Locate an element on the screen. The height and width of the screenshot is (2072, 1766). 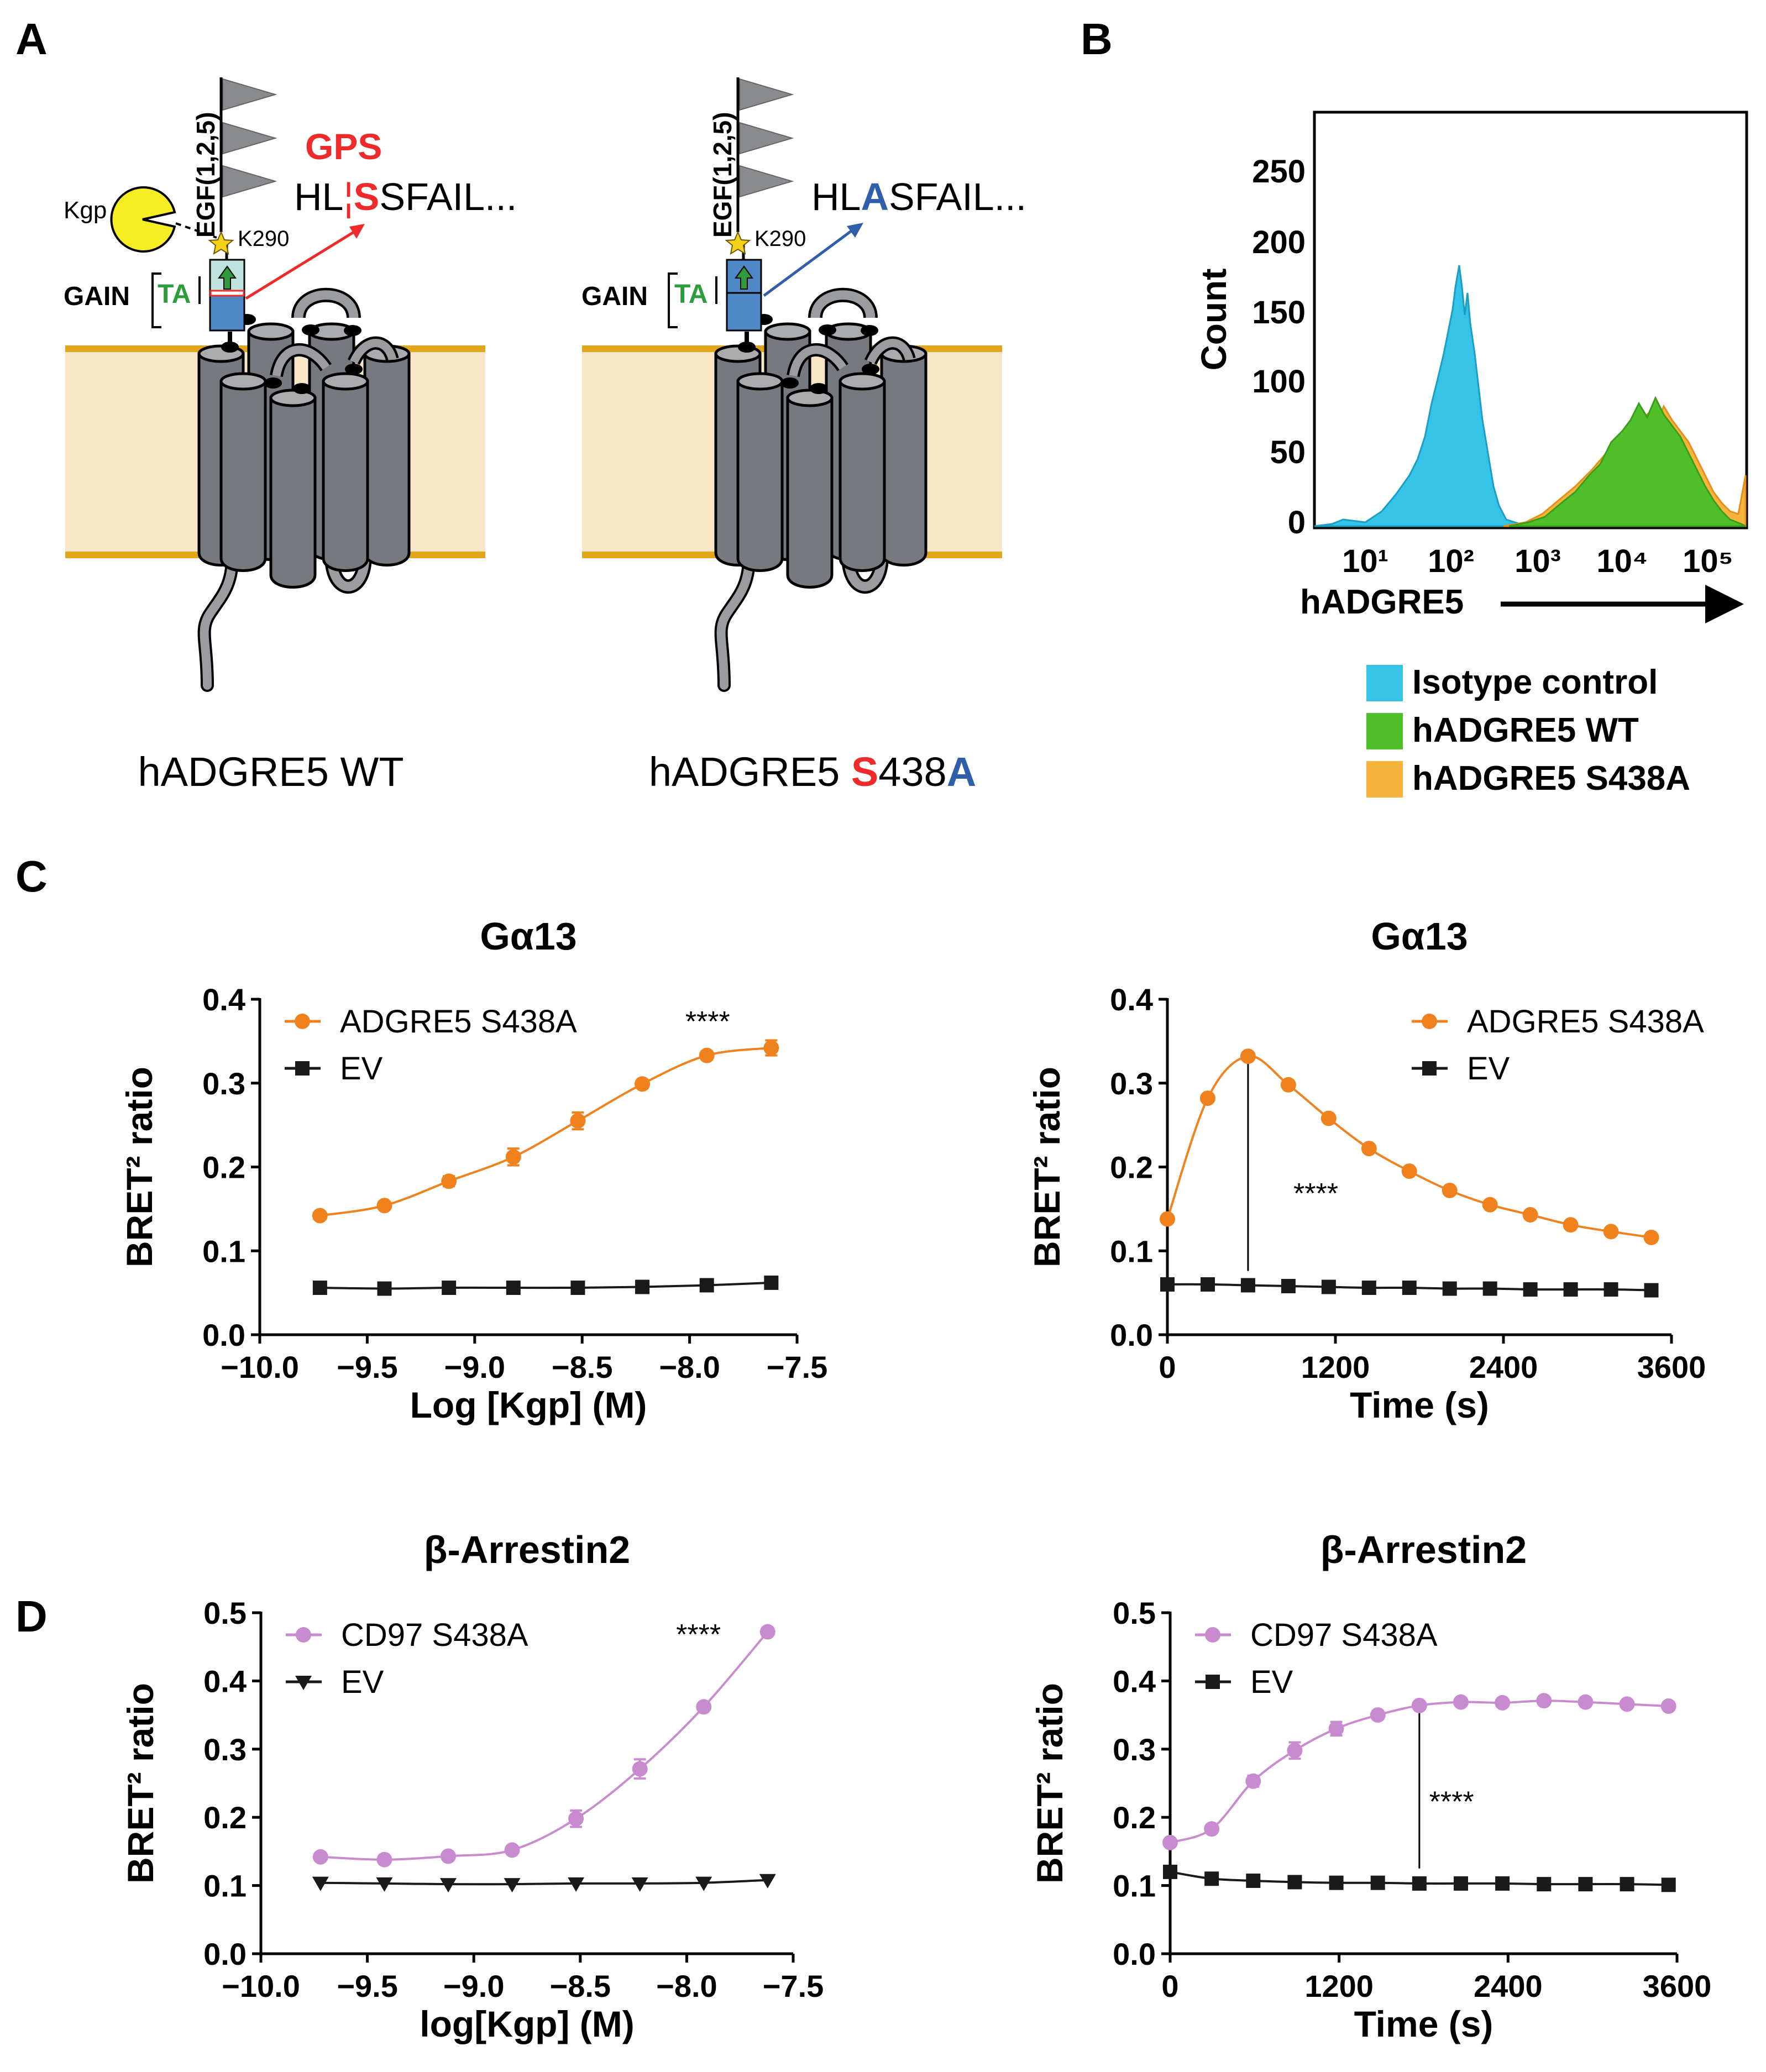
panel-label-a: A is located at coordinates (32, 39).